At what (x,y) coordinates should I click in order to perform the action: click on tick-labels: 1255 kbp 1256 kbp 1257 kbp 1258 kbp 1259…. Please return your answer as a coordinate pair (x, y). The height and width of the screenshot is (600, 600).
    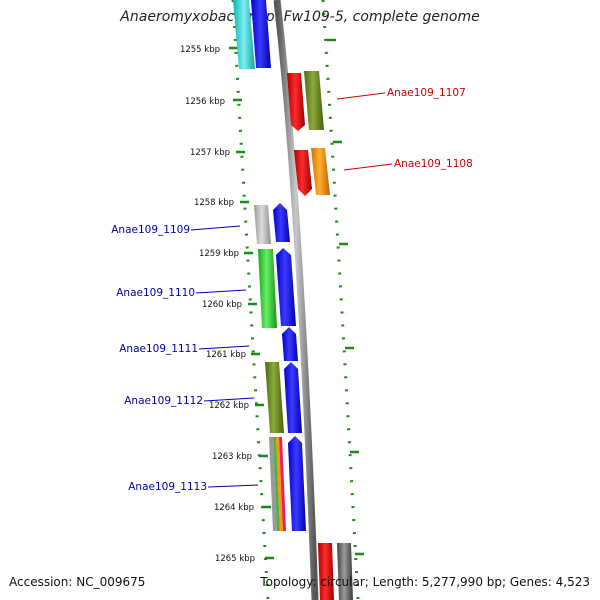
    Looking at the image, I should click on (217, 304).